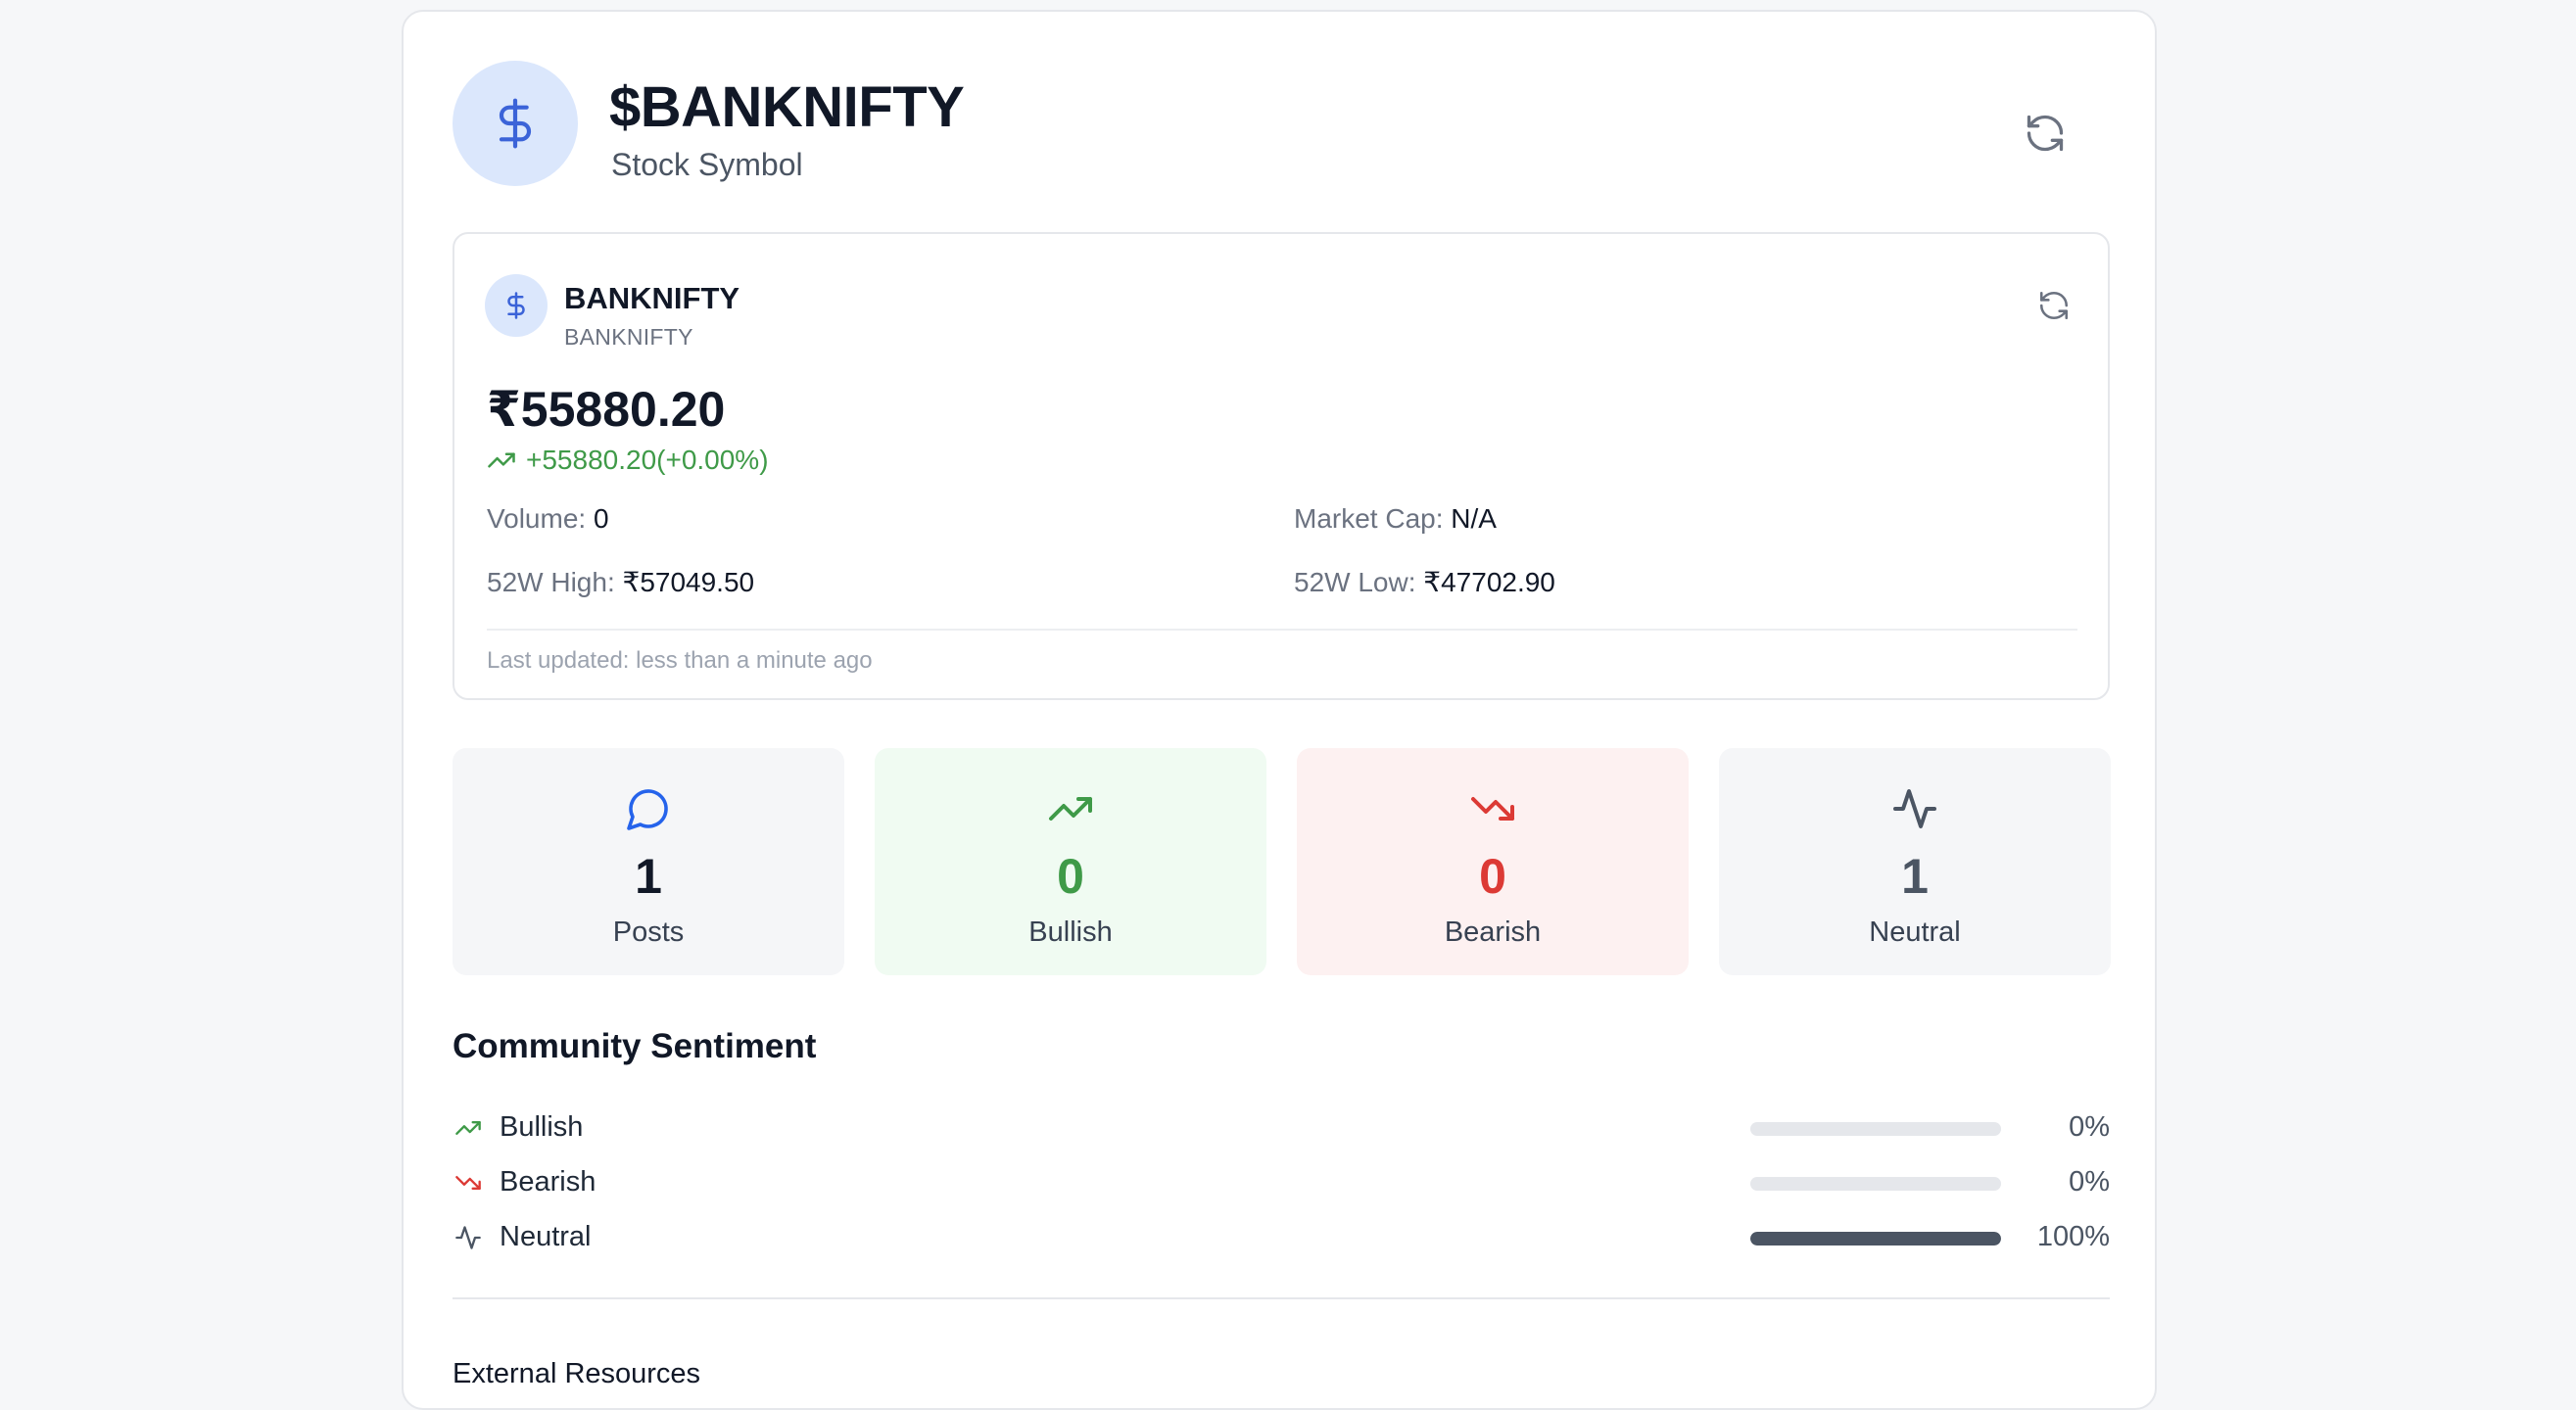  I want to click on stat-tile-bullish: 0 Bullish, so click(1070, 861).